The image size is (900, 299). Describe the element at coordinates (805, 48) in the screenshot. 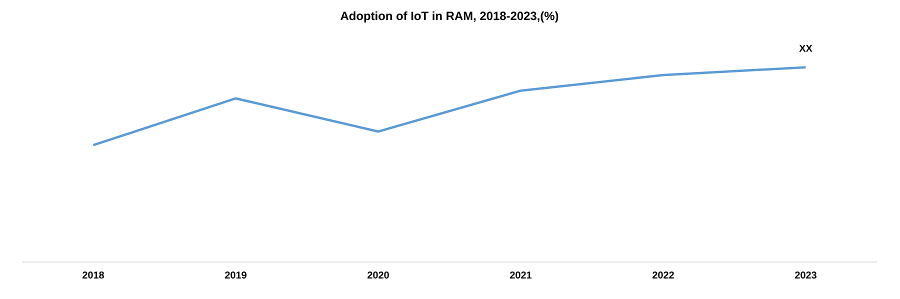

I see `annotation: XX` at that location.